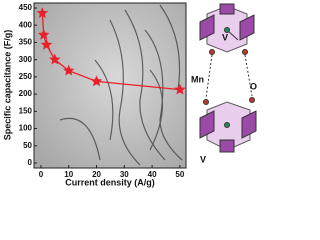  Describe the element at coordinates (26, 76) in the screenshot. I see `y-tick-label: 250` at that location.